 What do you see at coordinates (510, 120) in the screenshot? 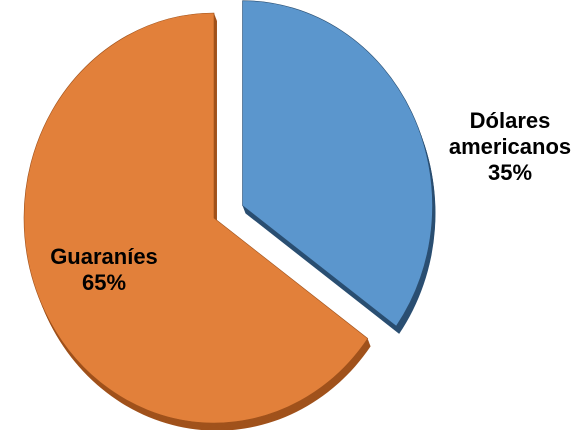
I see `data-label-category: Dólares` at bounding box center [510, 120].